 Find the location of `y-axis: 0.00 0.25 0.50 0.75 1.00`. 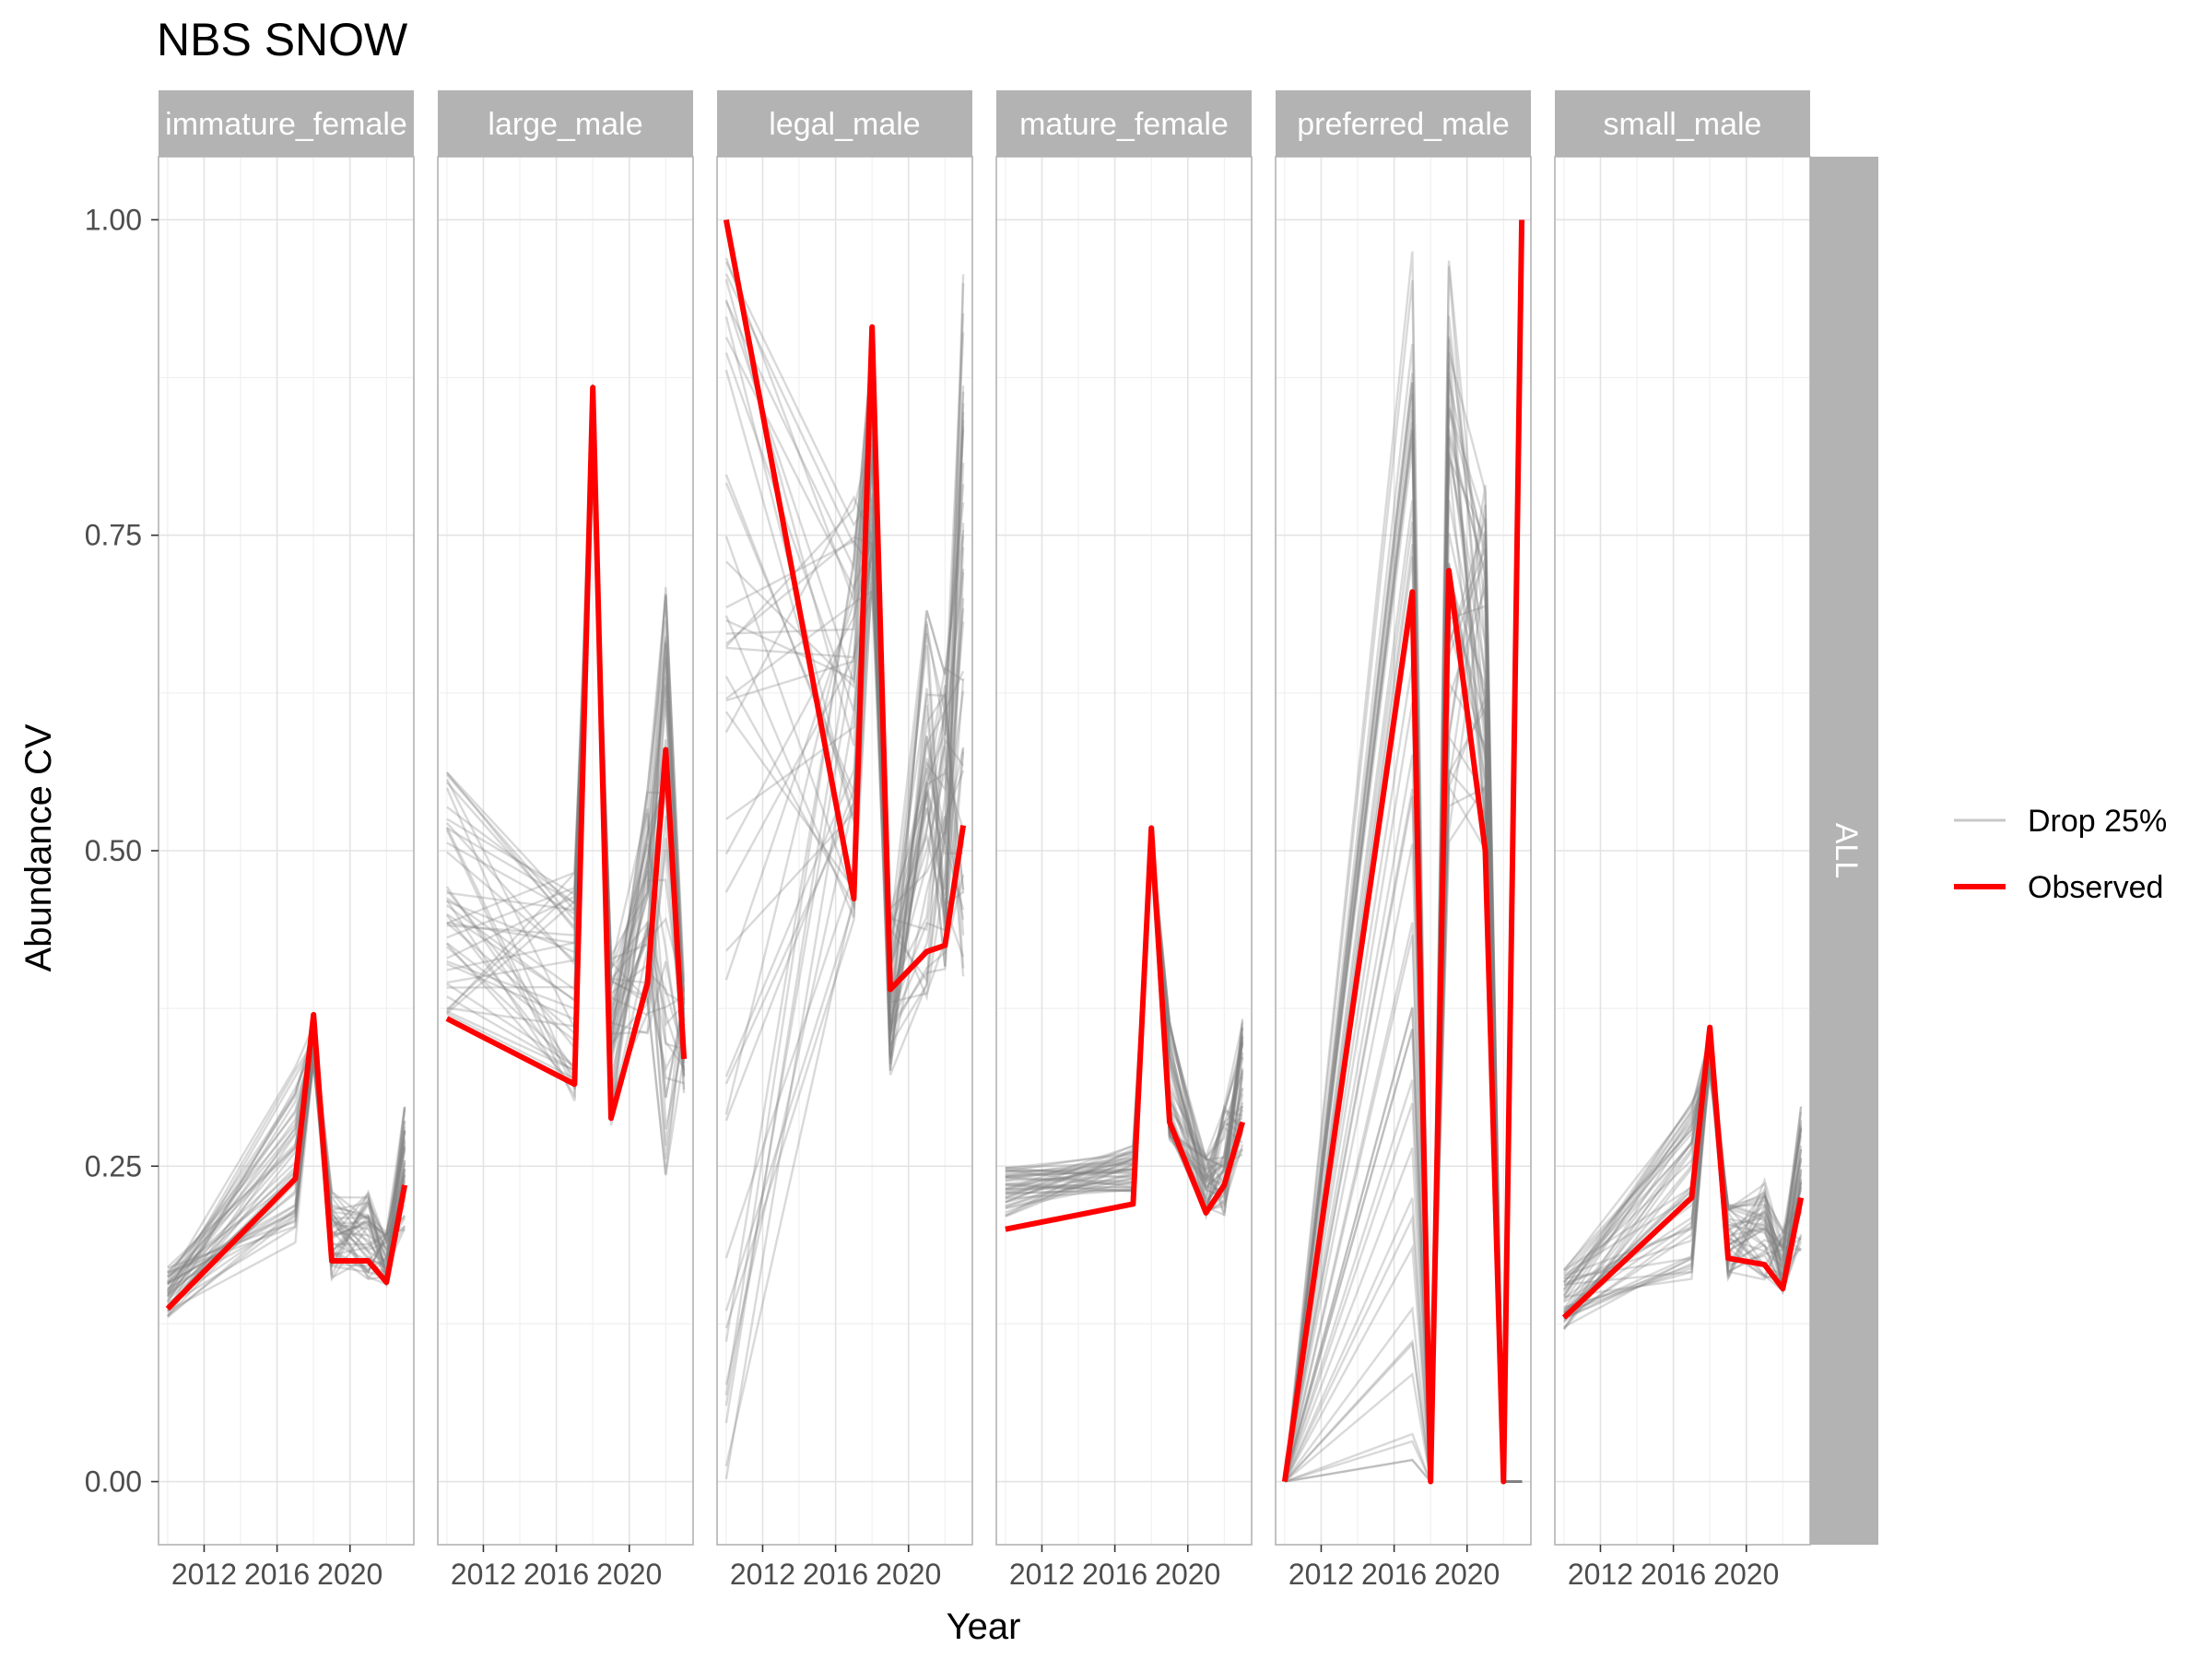

y-axis: 0.00 0.25 0.50 0.75 1.00 is located at coordinates (122, 851).